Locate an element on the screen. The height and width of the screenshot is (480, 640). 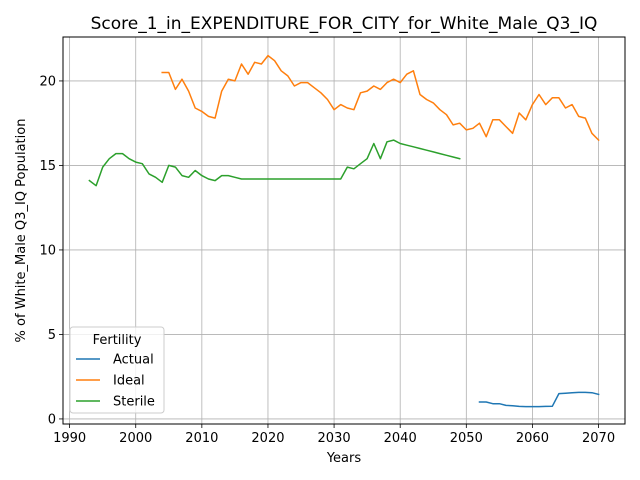
x-axis-title: Years is located at coordinates (344, 458).